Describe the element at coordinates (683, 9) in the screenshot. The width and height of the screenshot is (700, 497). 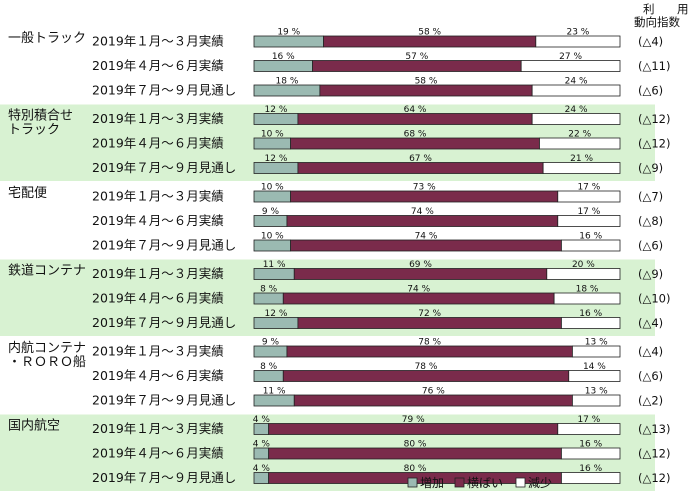
I see `index-header-char: 用` at that location.